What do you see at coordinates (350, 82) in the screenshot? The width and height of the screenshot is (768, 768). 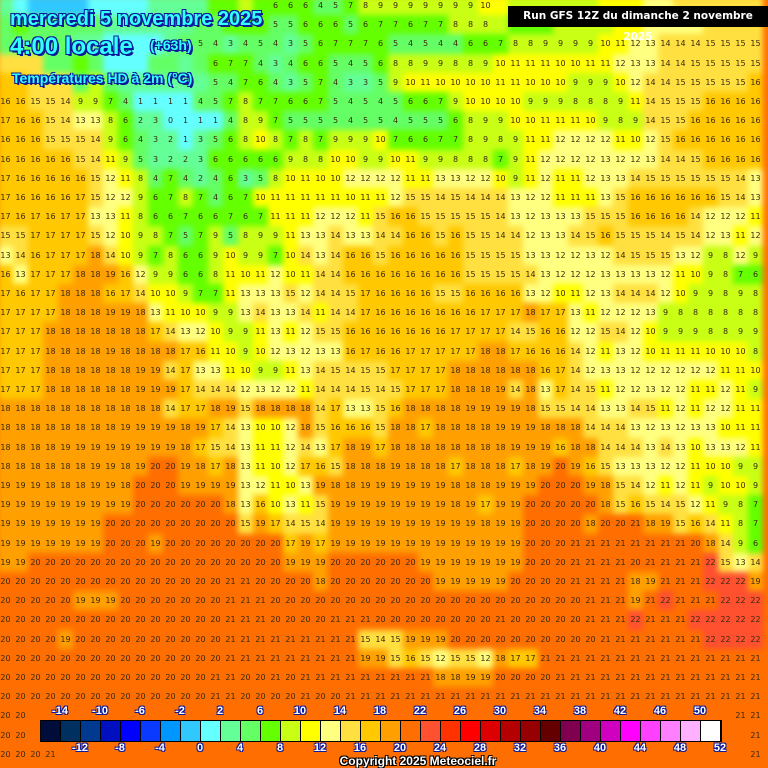 I see `temperature-value: 3` at bounding box center [350, 82].